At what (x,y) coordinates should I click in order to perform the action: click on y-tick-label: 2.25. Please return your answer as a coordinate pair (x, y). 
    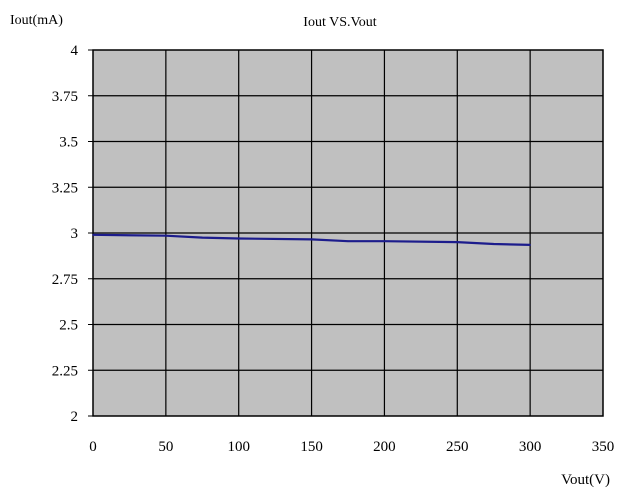
    Looking at the image, I should click on (65, 371).